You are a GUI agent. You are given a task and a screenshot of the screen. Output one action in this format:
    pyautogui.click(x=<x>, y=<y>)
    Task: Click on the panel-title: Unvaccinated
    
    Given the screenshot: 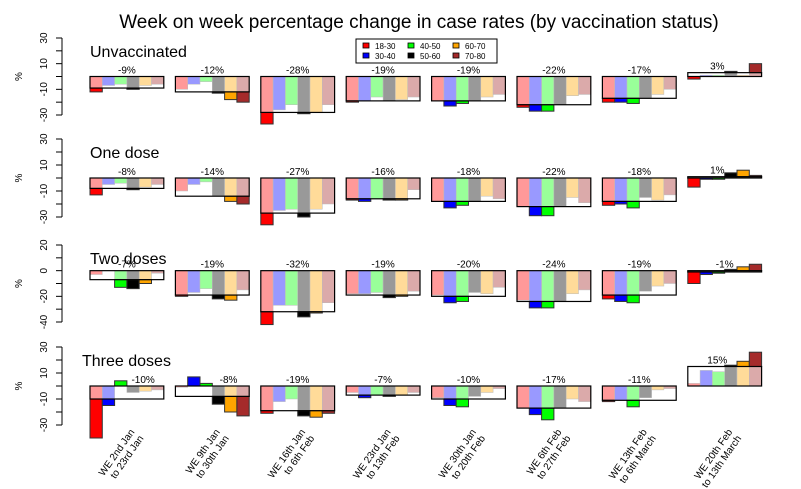 What is the action you would take?
    pyautogui.click(x=138, y=52)
    